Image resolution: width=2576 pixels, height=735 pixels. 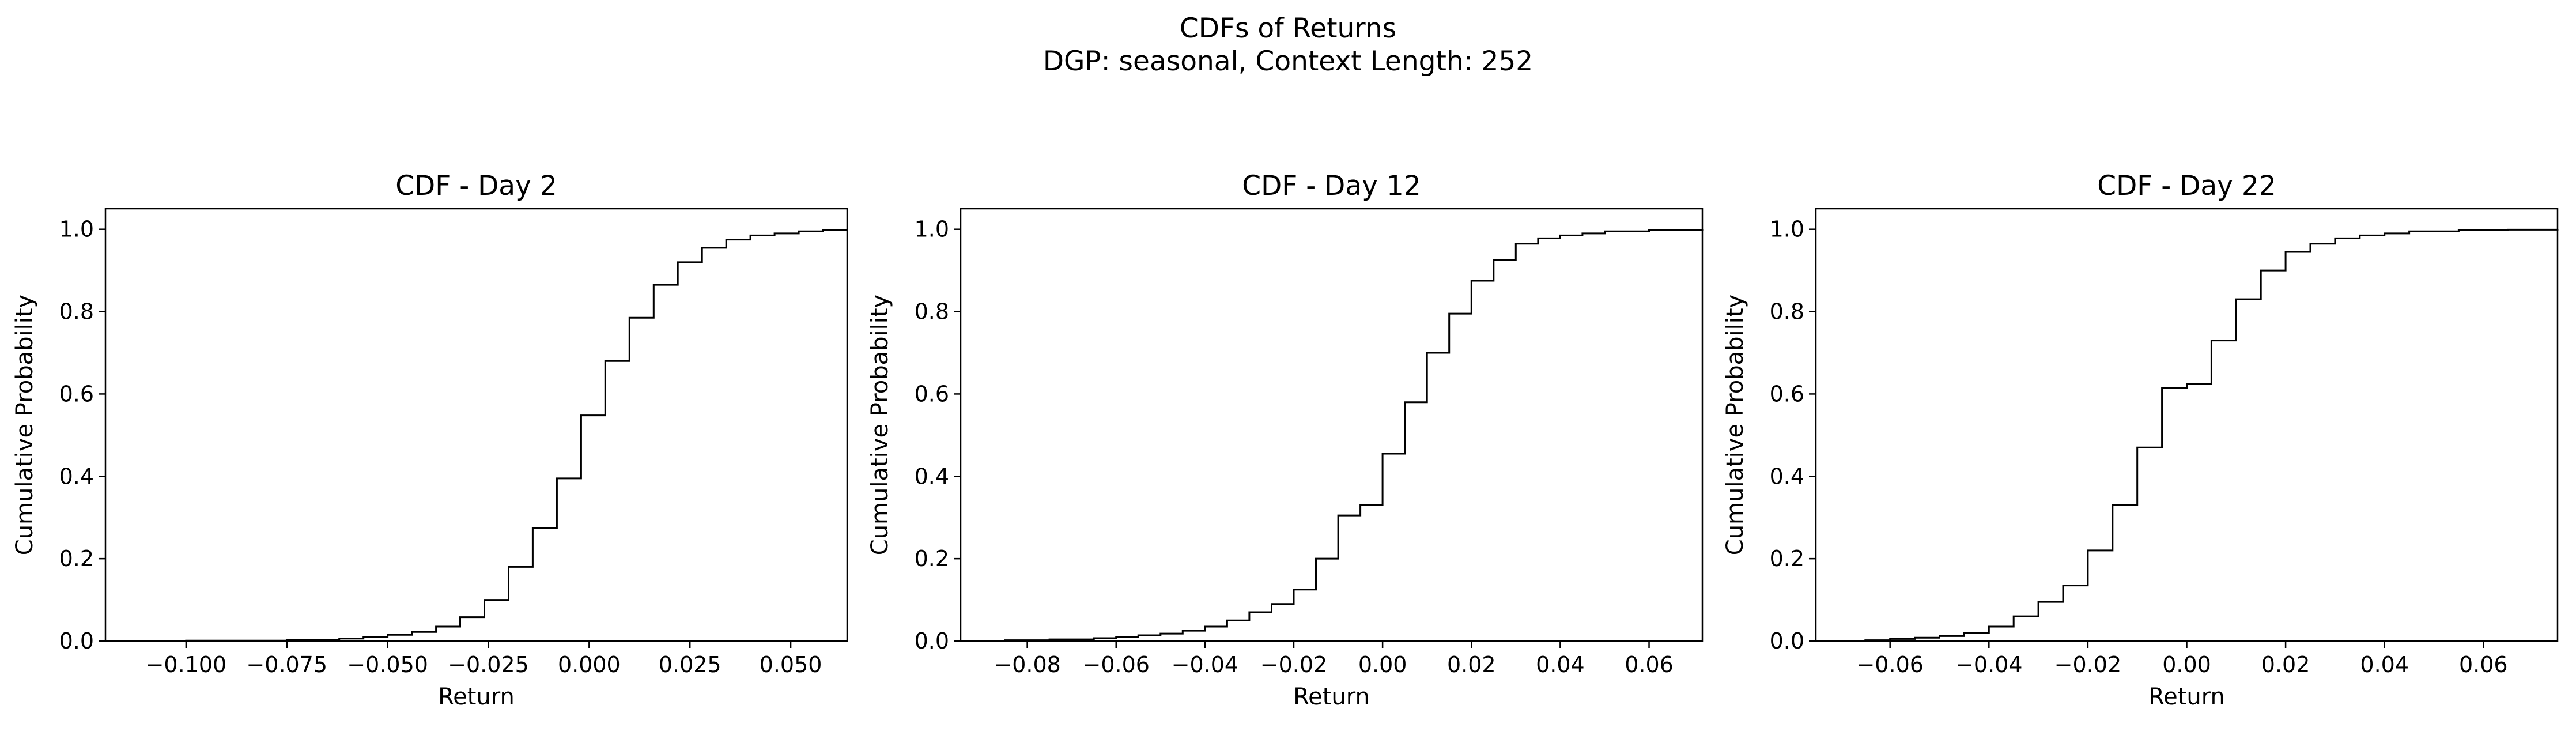 What do you see at coordinates (2186, 186) in the screenshot?
I see `subplot-title: CDF - Day 22` at bounding box center [2186, 186].